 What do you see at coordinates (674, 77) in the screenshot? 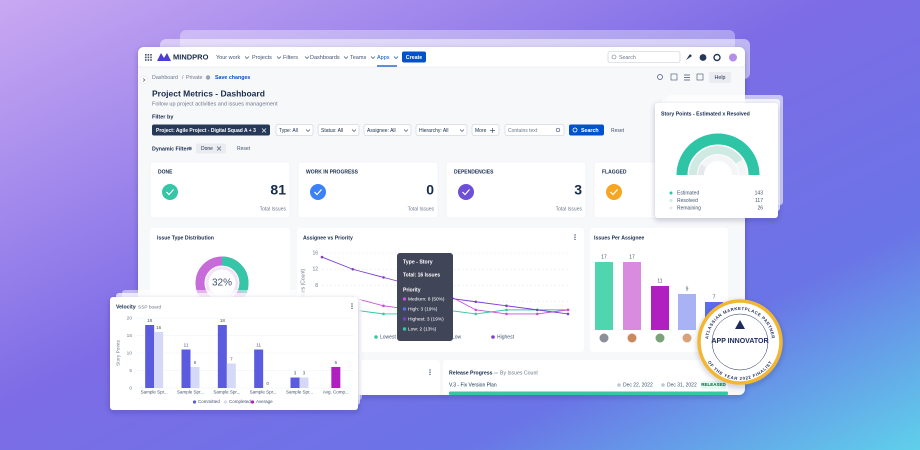
I see `chart-icon` at bounding box center [674, 77].